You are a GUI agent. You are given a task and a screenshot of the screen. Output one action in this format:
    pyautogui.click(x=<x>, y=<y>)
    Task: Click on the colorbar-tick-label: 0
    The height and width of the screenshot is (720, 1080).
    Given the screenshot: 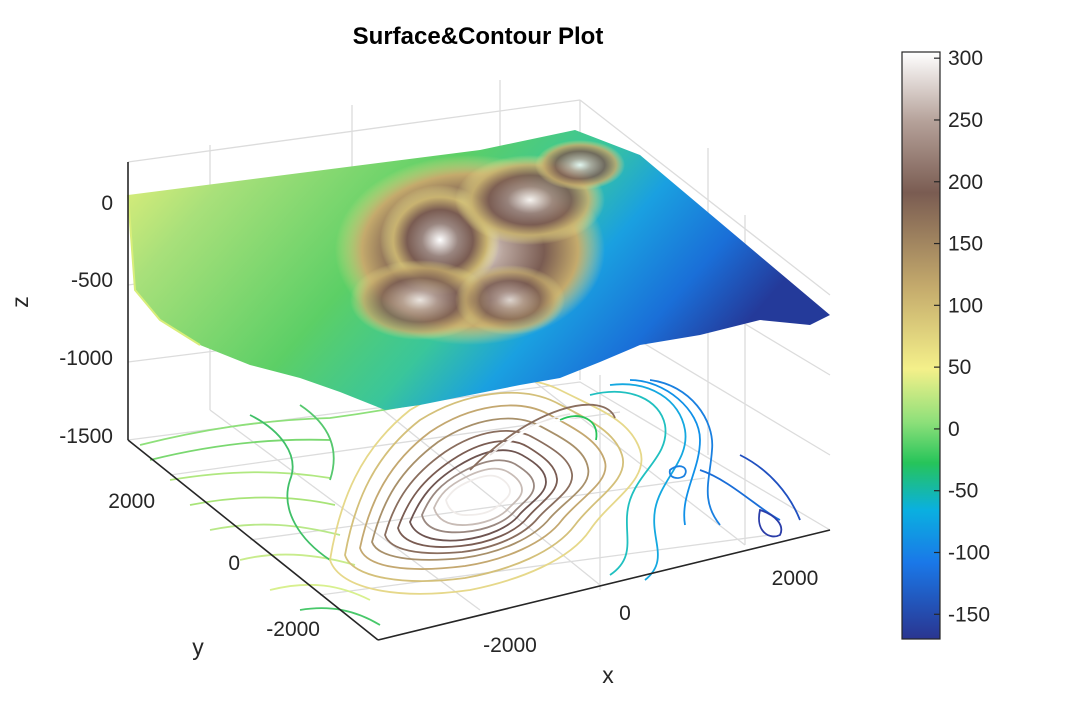 What is the action you would take?
    pyautogui.click(x=954, y=429)
    